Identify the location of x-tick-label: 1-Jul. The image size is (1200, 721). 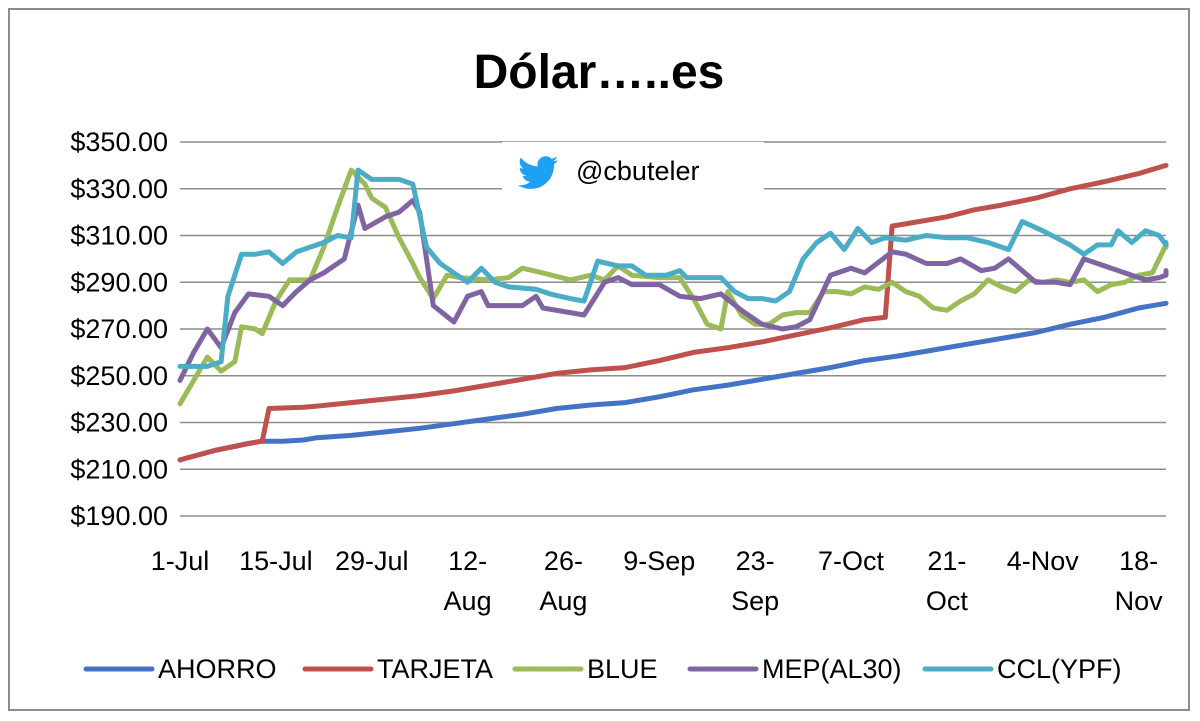
(180, 561).